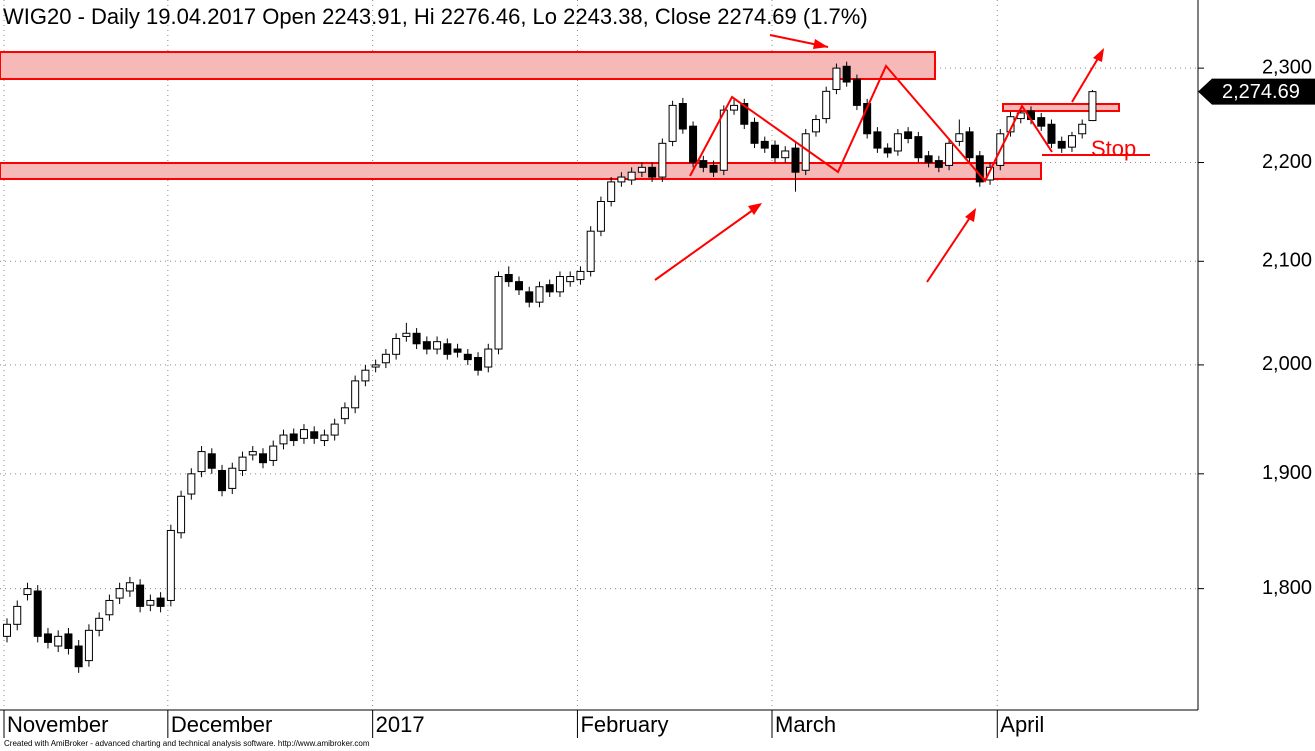 The width and height of the screenshot is (1315, 751). Describe the element at coordinates (1287, 67) in the screenshot. I see `y-tick-label: 2,300` at that location.